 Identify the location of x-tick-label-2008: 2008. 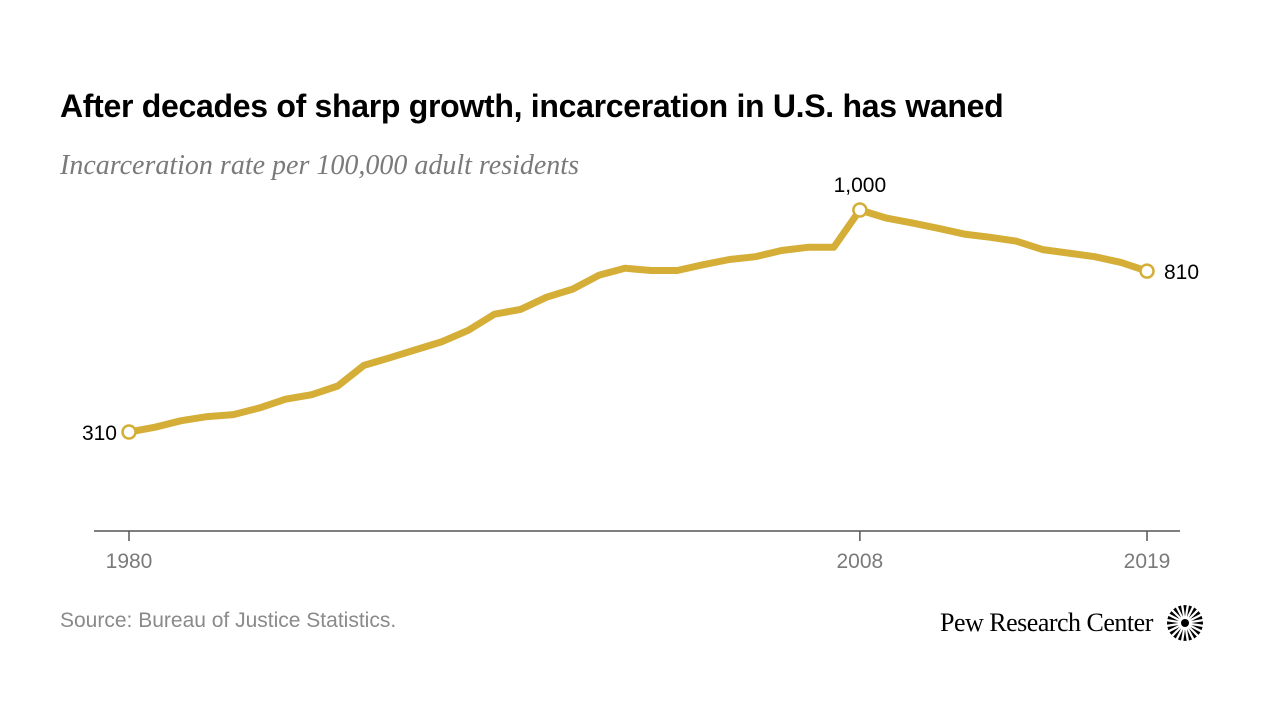
(860, 561).